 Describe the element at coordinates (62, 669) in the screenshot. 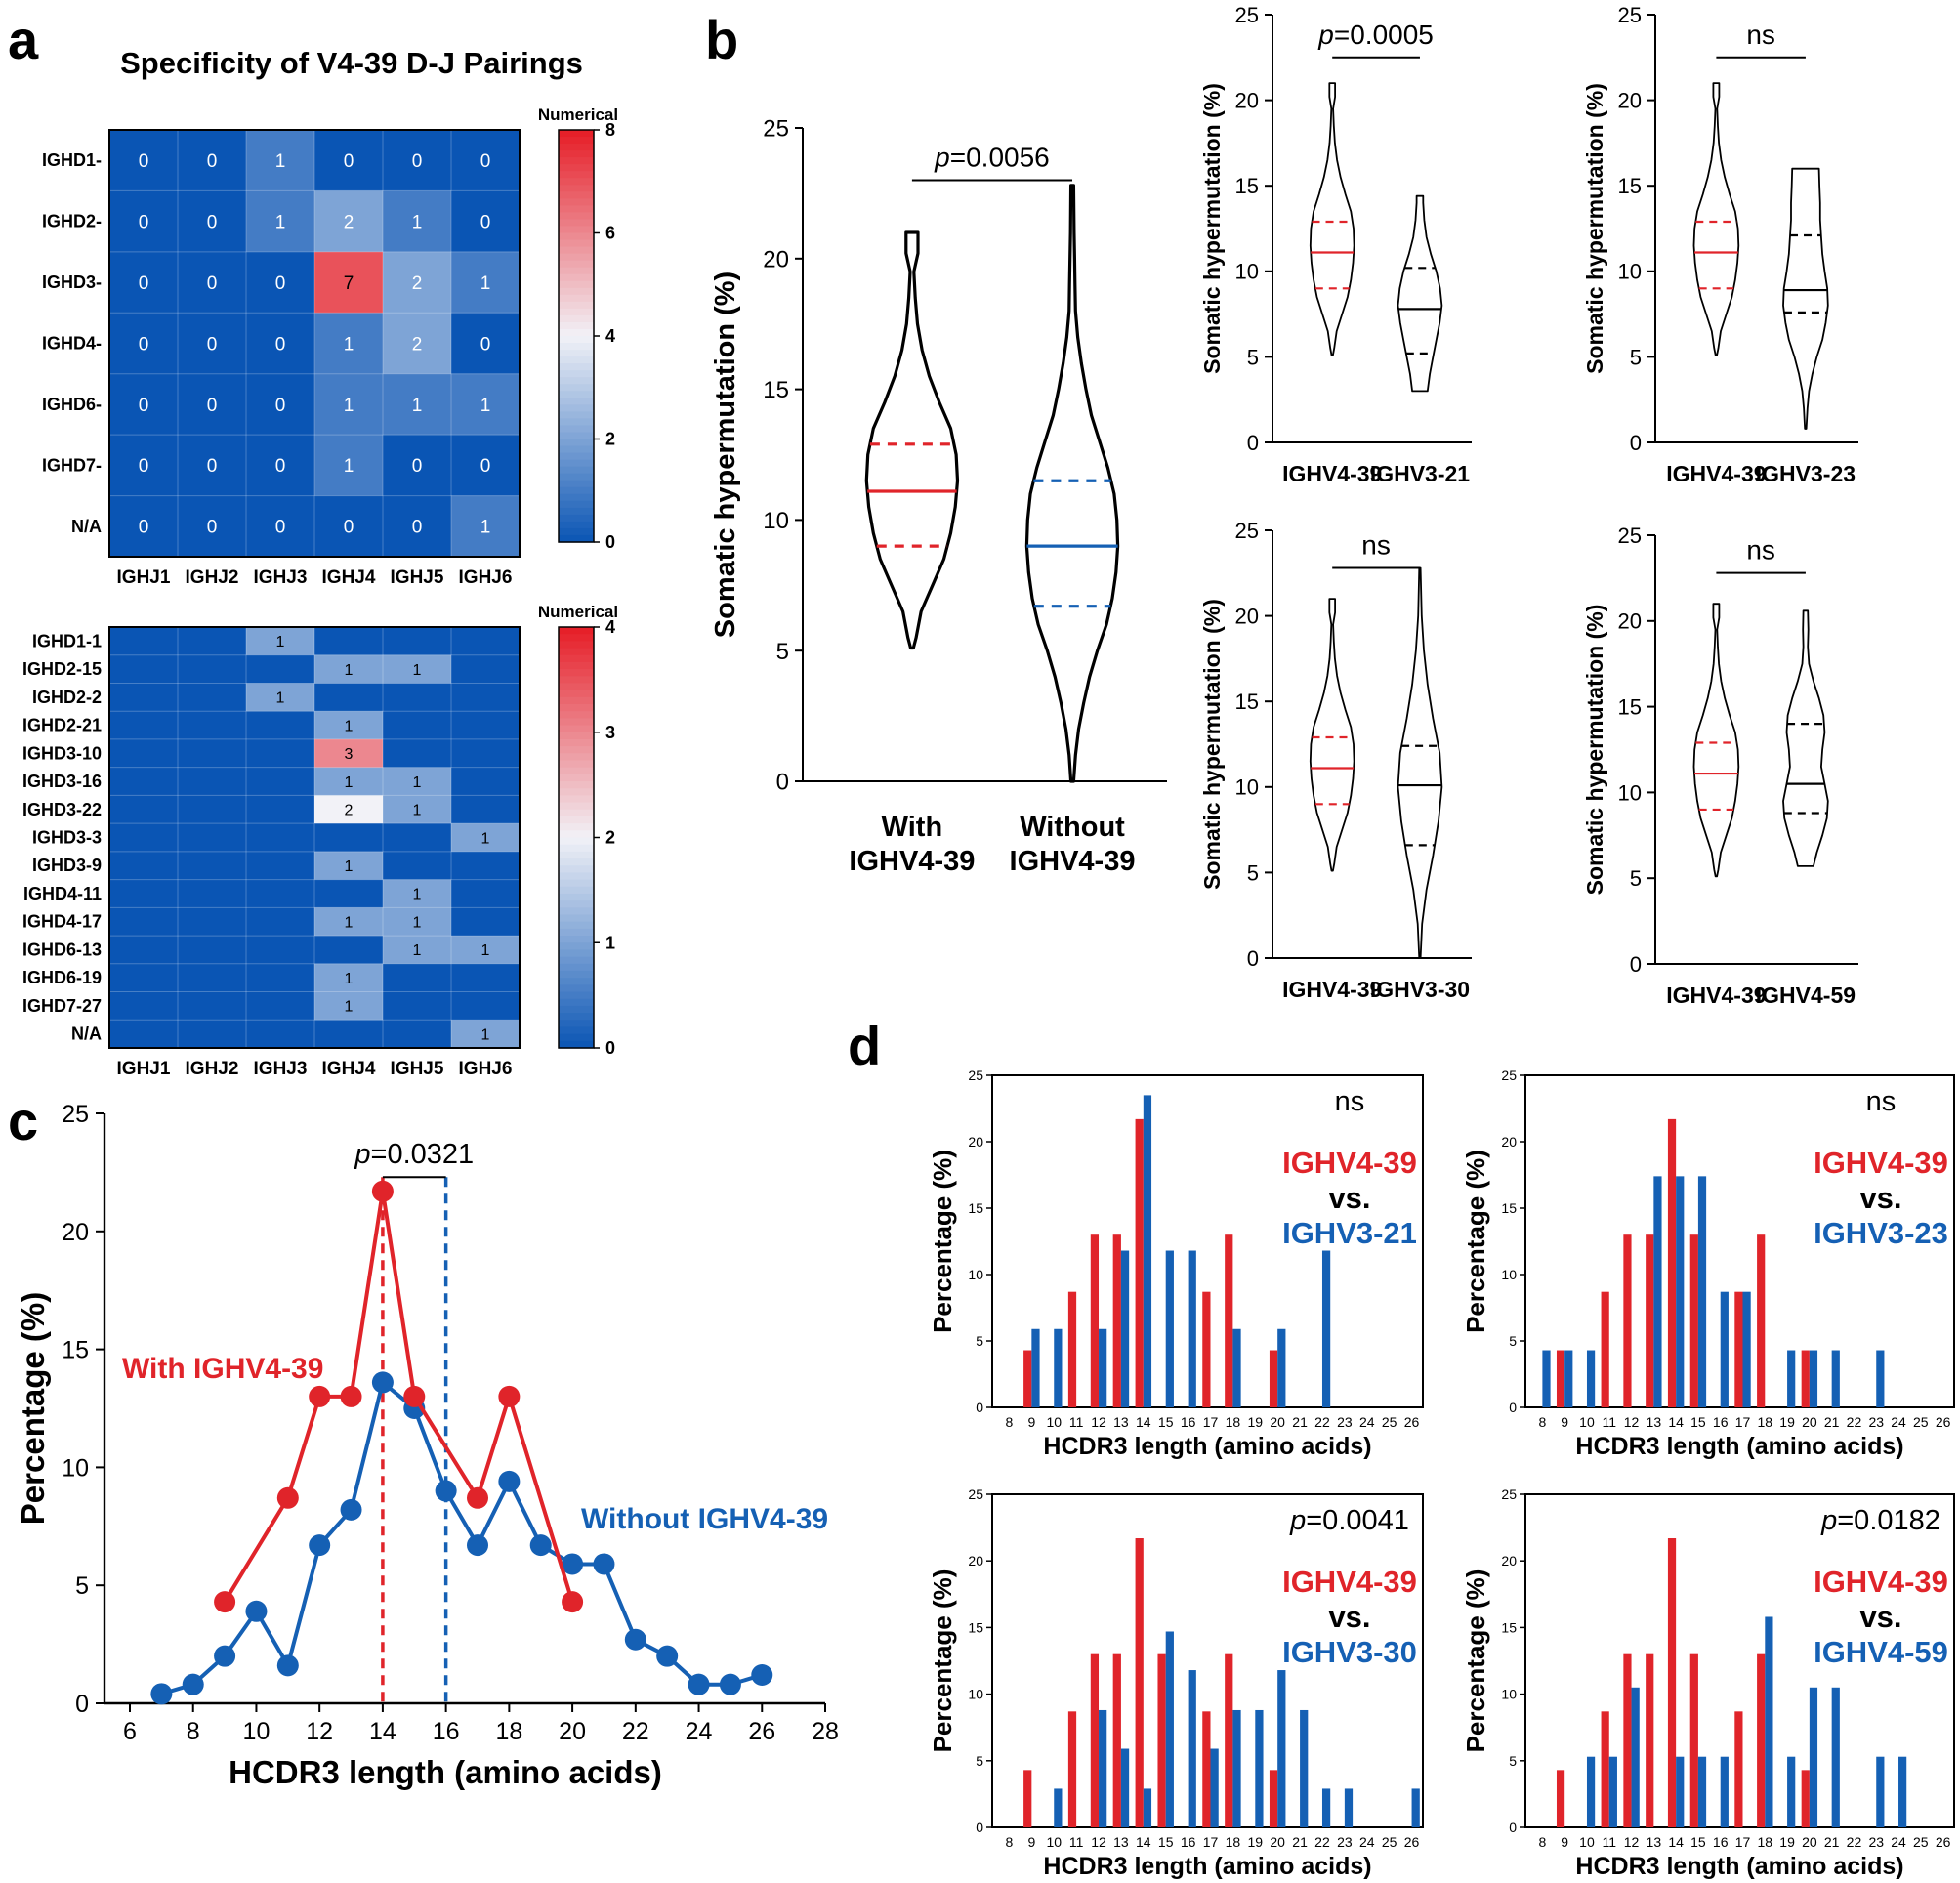

I see `heatmap-row-label: IGHD2-15` at that location.